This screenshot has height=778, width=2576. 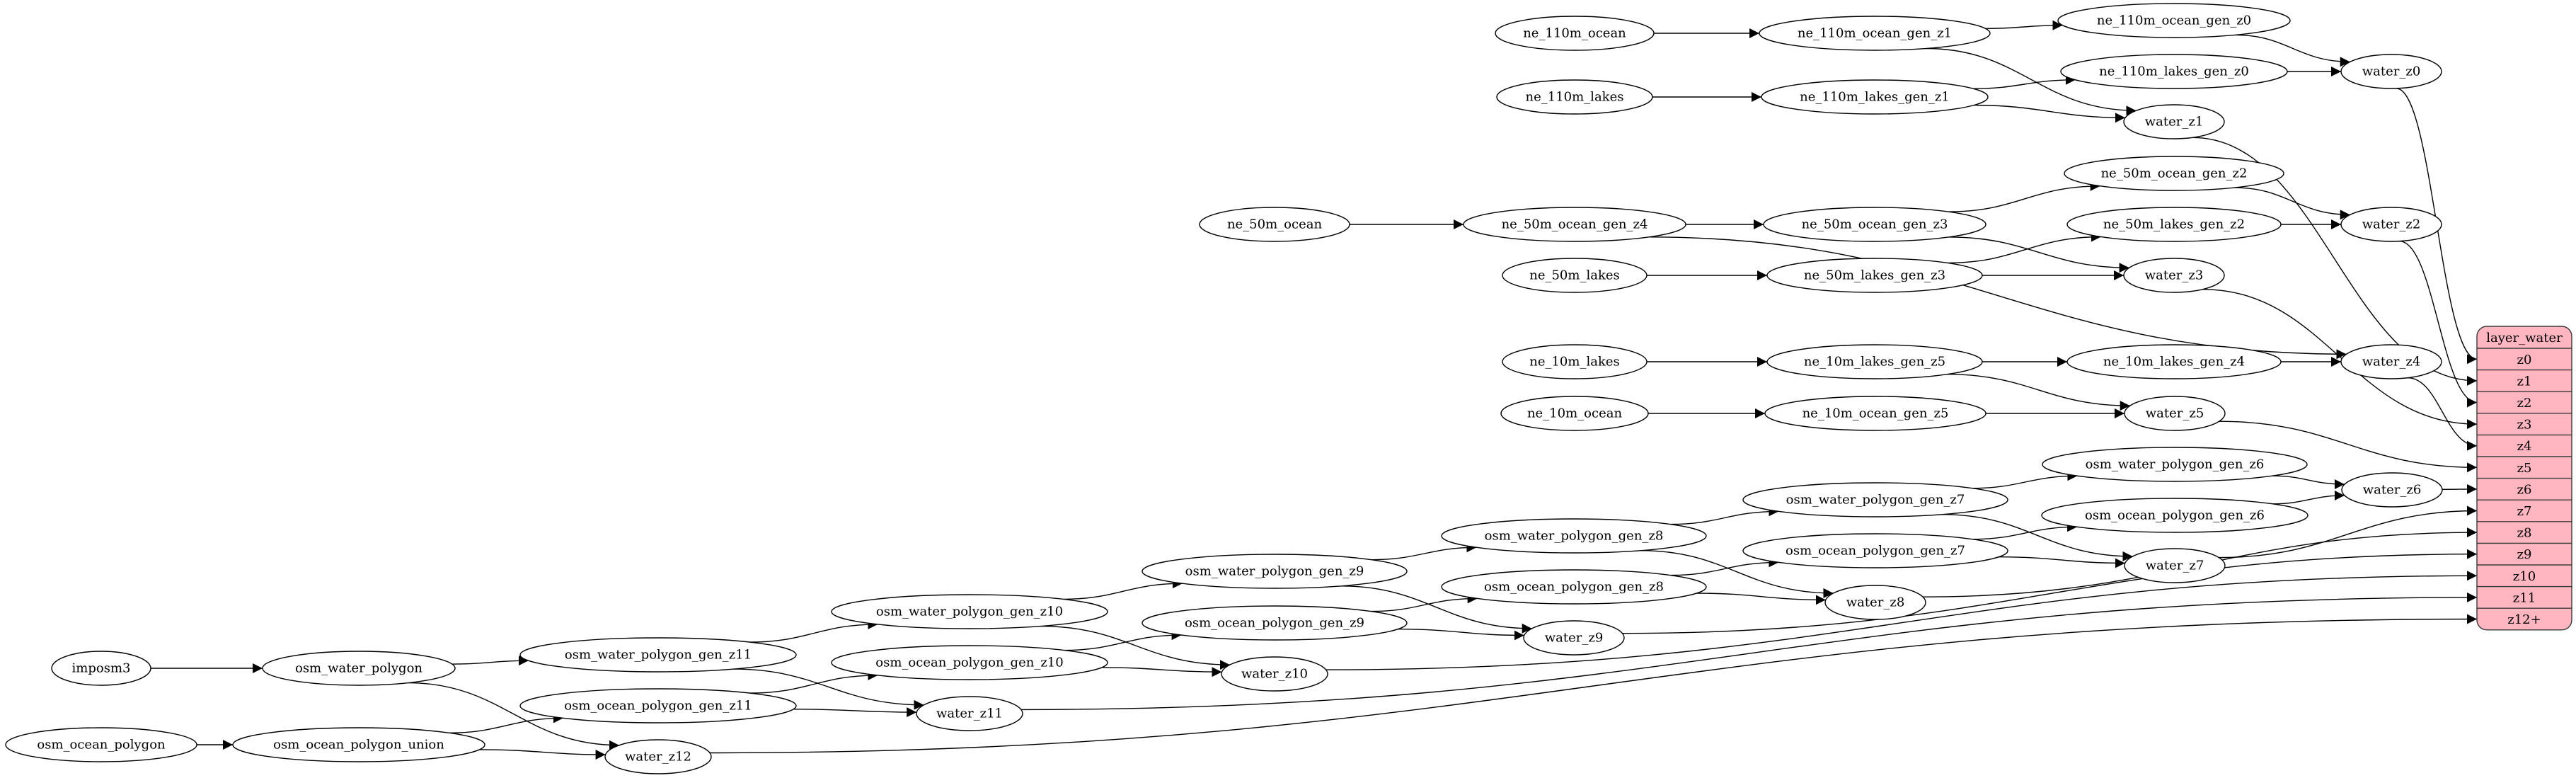 What do you see at coordinates (1574, 536) in the screenshot?
I see `node-osm-water-polygon-gen-z8: osm_water_polygon_gen_z8` at bounding box center [1574, 536].